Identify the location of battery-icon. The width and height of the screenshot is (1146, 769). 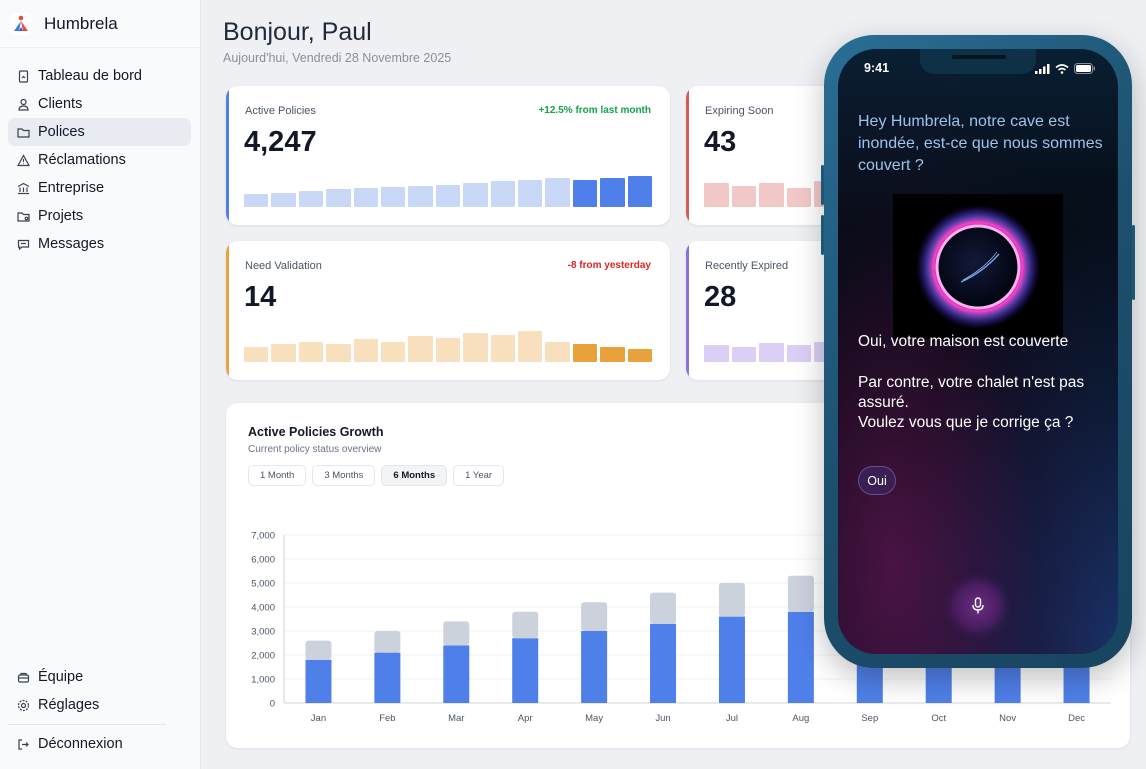
(1084, 68).